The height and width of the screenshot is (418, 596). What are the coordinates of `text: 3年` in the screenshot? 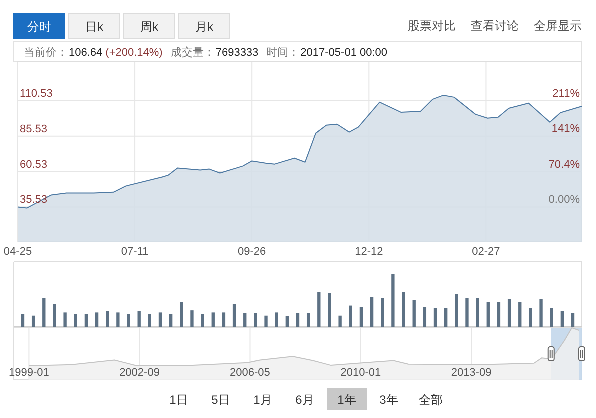 It's located at (389, 400).